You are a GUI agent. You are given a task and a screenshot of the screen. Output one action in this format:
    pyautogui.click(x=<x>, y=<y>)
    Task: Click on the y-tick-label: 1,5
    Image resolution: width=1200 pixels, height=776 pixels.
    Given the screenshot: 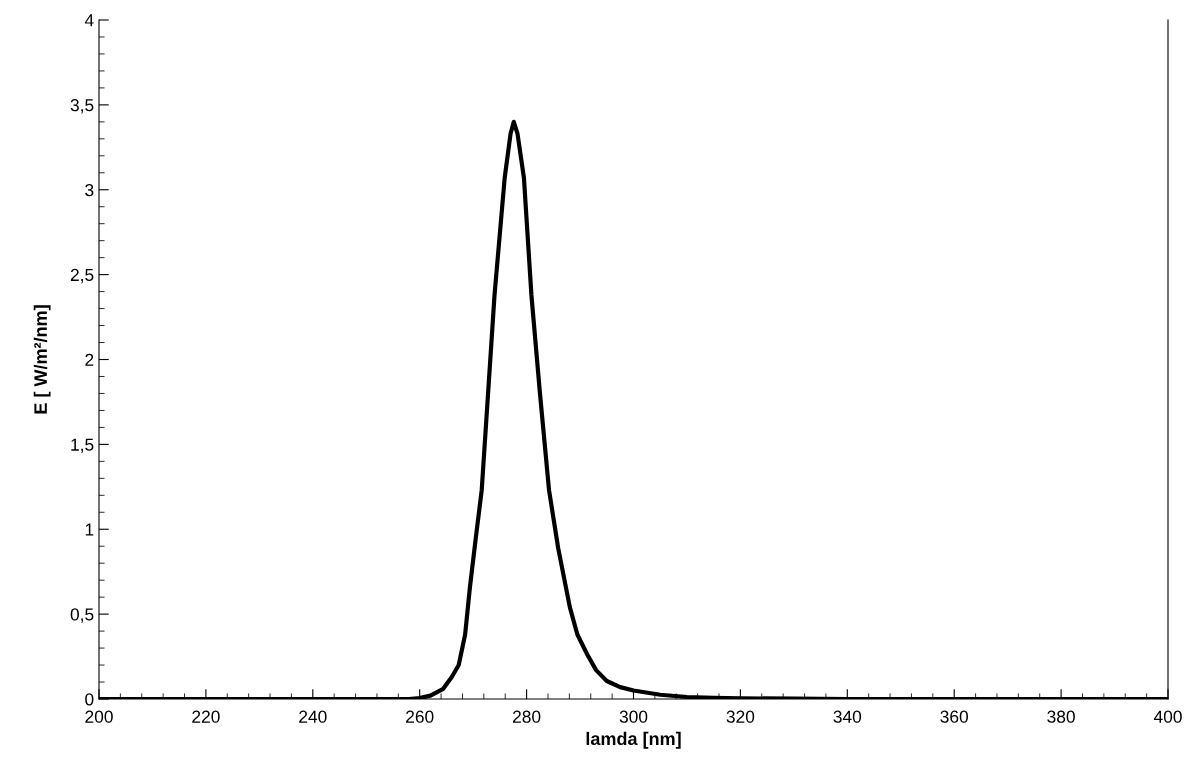 What is the action you would take?
    pyautogui.click(x=82, y=445)
    